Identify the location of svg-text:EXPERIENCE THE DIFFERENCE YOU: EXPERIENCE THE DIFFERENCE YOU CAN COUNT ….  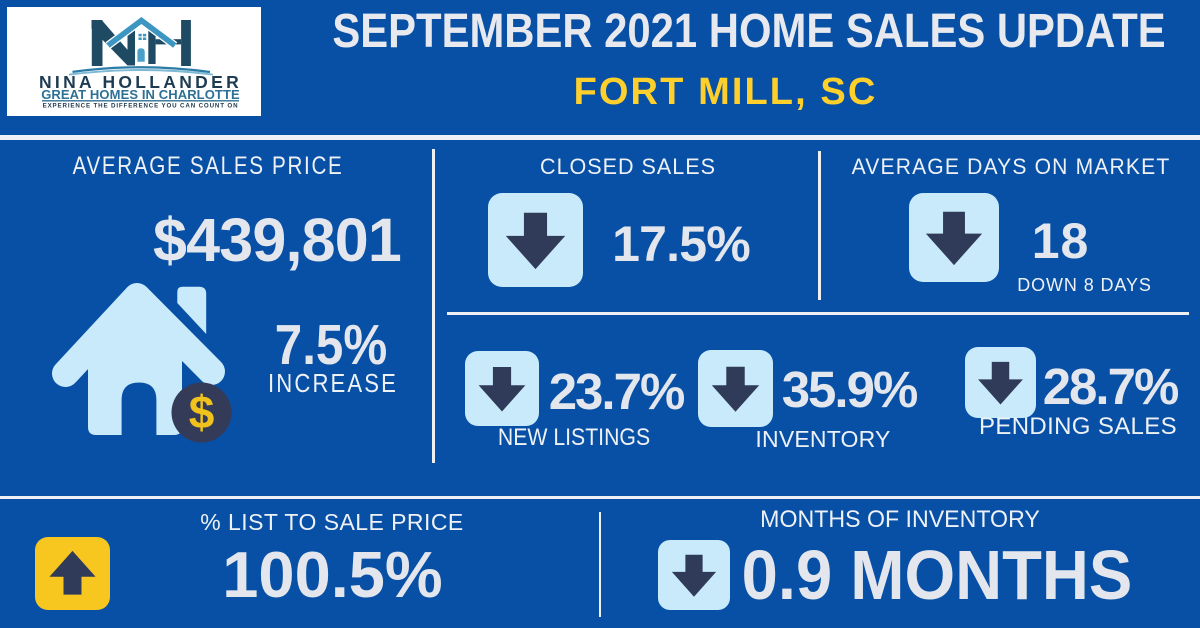
(141, 106).